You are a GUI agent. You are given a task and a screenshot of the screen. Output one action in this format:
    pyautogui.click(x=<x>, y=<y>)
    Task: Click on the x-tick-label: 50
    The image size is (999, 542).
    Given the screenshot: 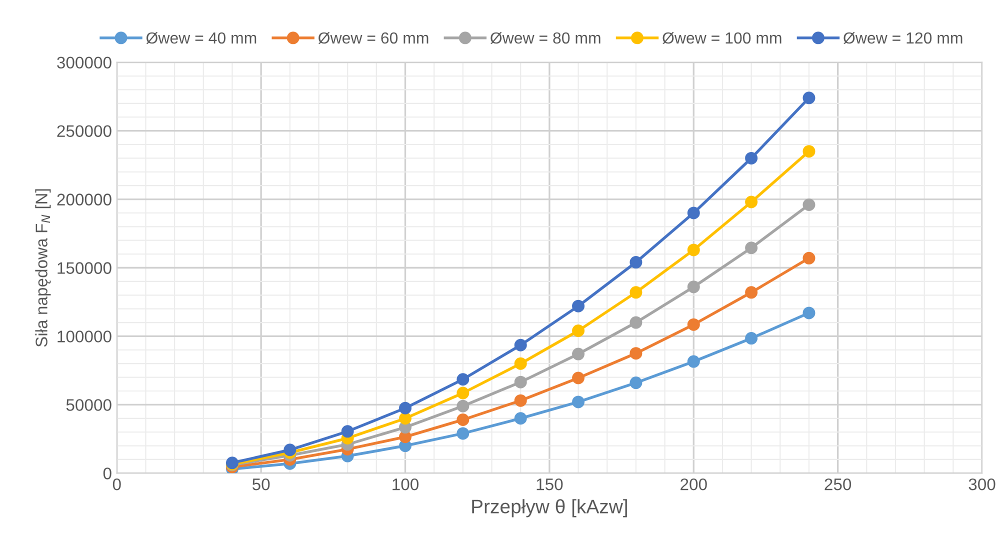 What is the action you would take?
    pyautogui.click(x=261, y=484)
    